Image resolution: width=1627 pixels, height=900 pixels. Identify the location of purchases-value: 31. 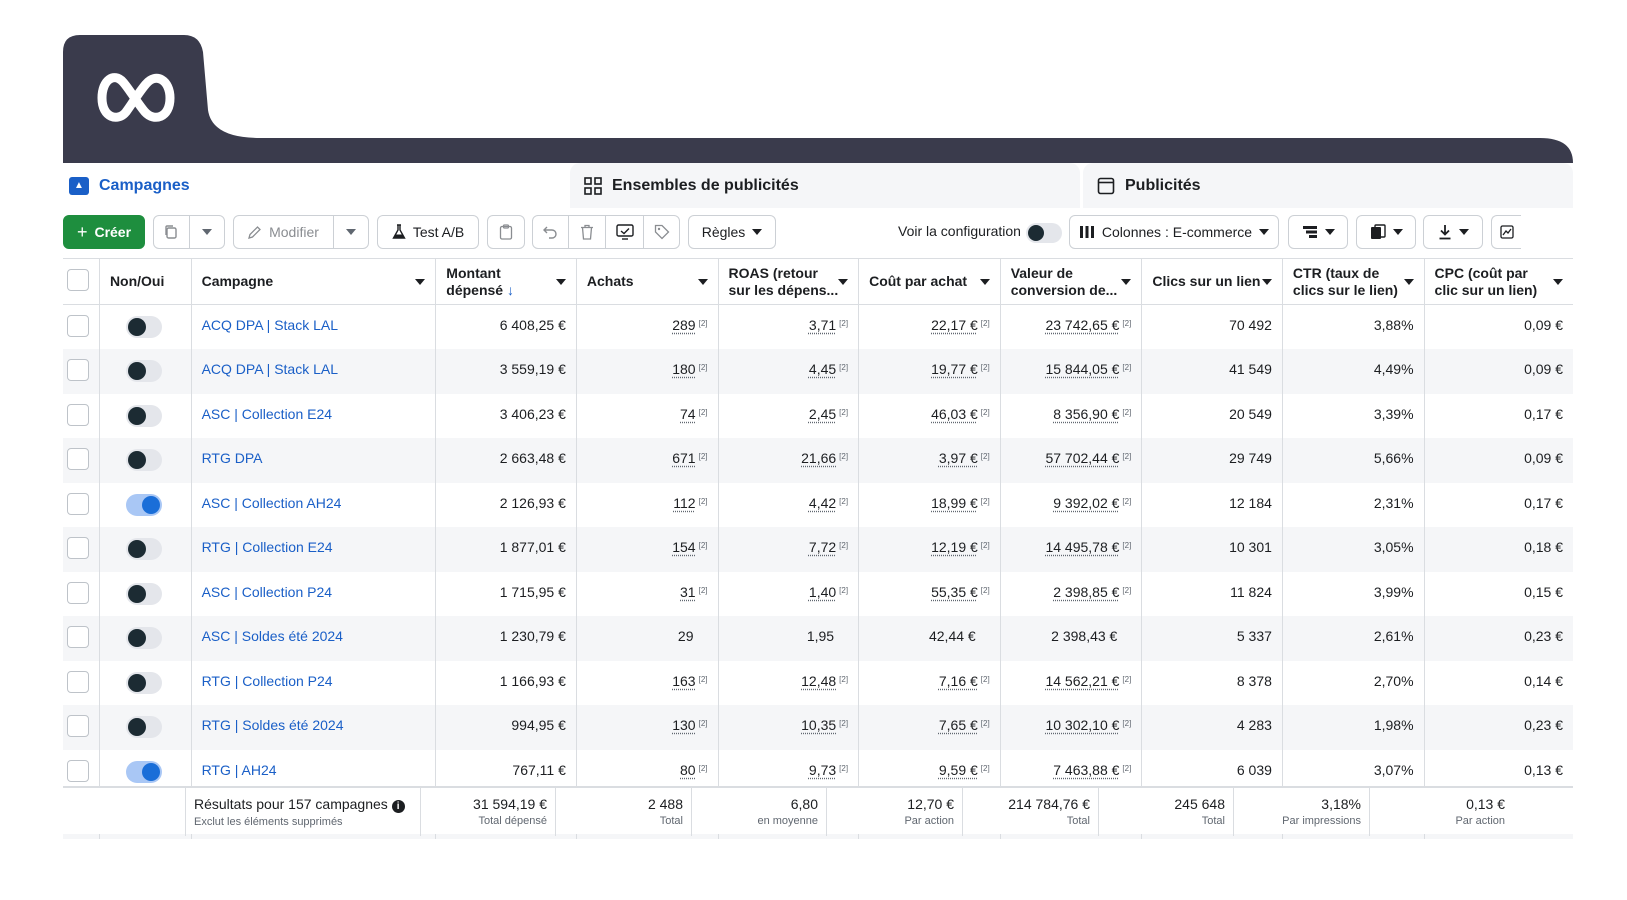
(688, 591).